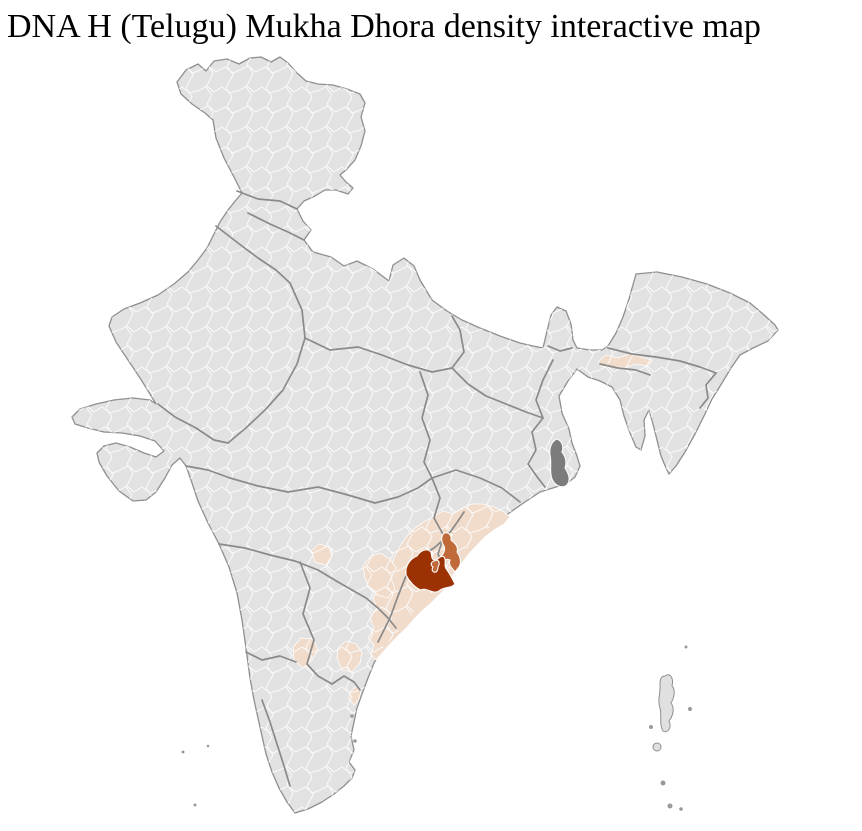 The image size is (862, 831). I want to click on lakshadweep-islands, so click(195, 775).